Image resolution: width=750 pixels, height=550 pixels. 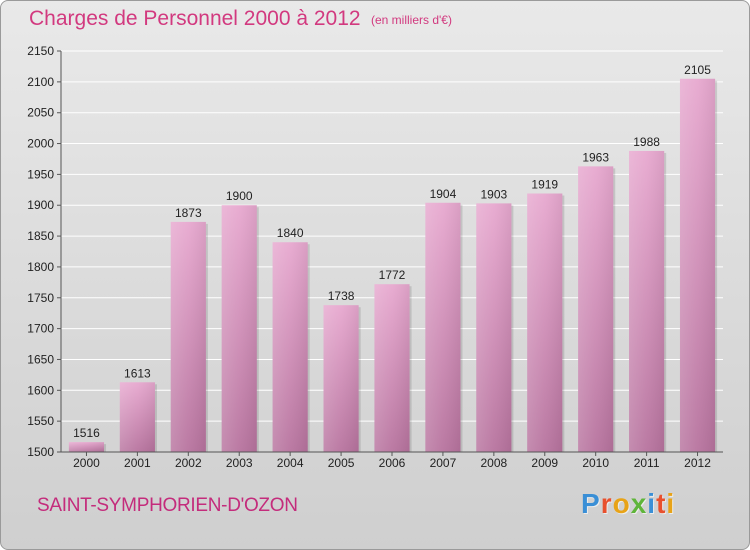 I want to click on x-tick-label: 2001, so click(x=137, y=463).